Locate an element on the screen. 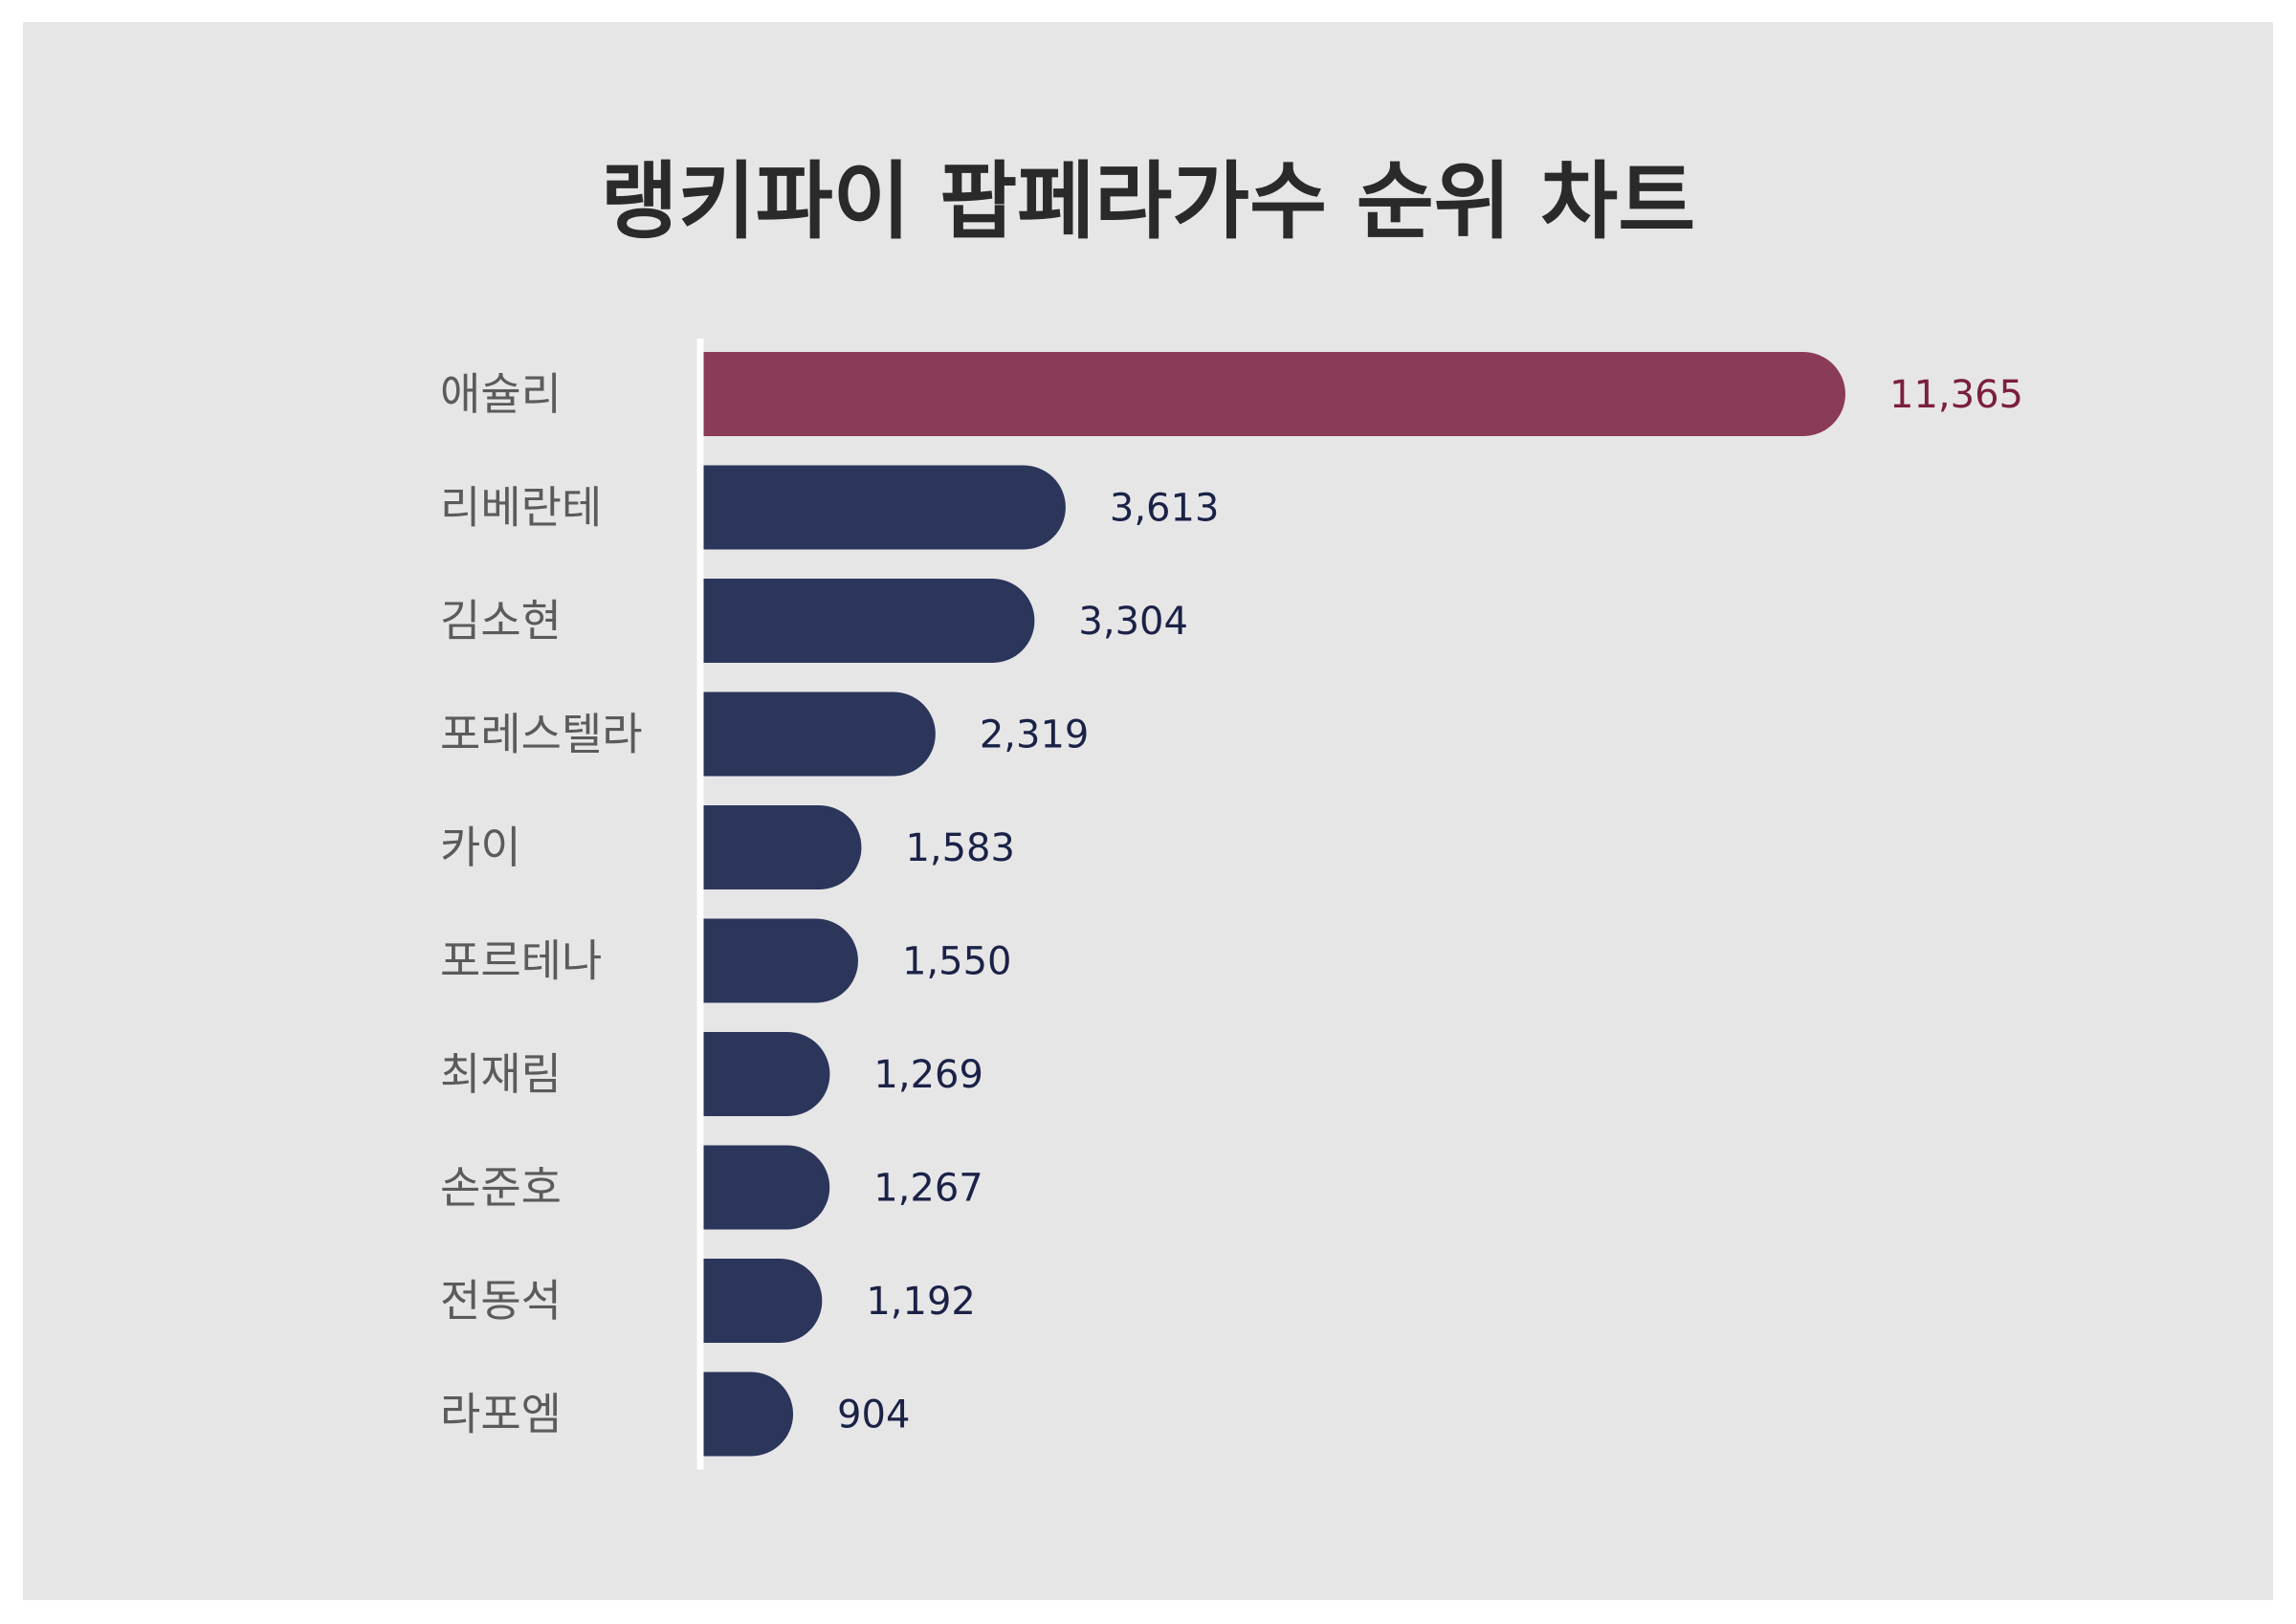  category-label: 애슐리 is located at coordinates (501, 394).